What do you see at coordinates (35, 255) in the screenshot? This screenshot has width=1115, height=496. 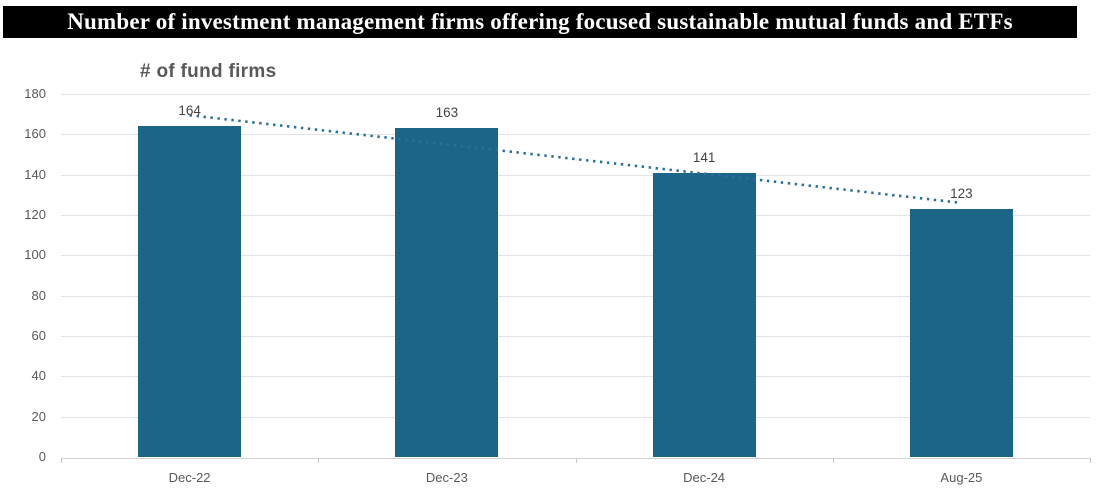 I see `y-axis-label-100: 100` at bounding box center [35, 255].